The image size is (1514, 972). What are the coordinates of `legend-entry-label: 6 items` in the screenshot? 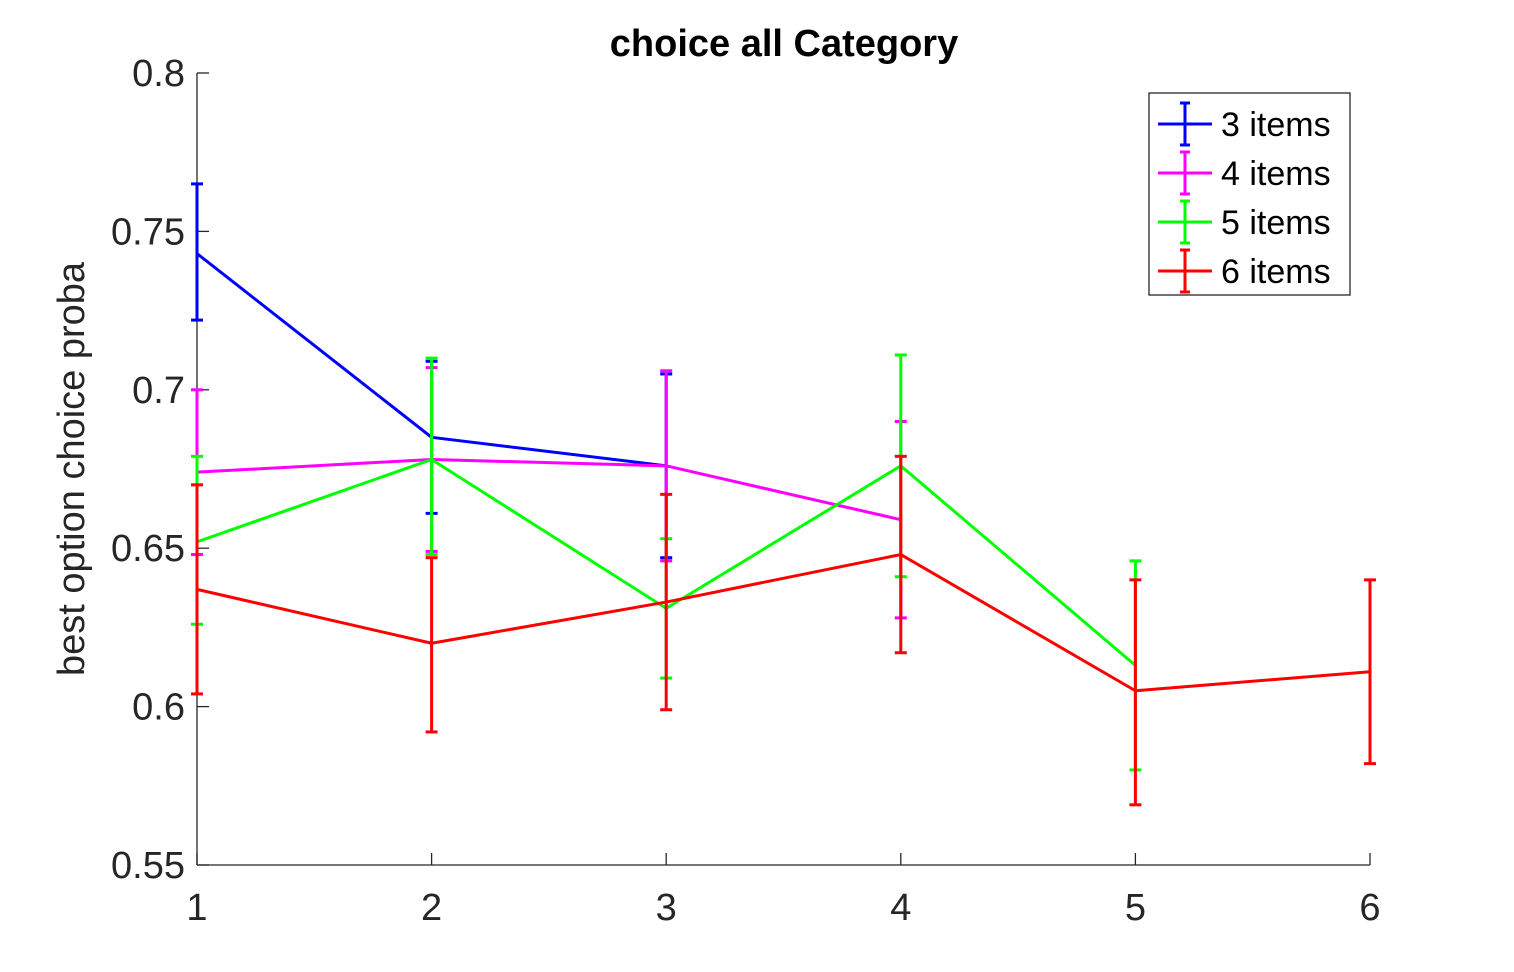 It's located at (1276, 272).